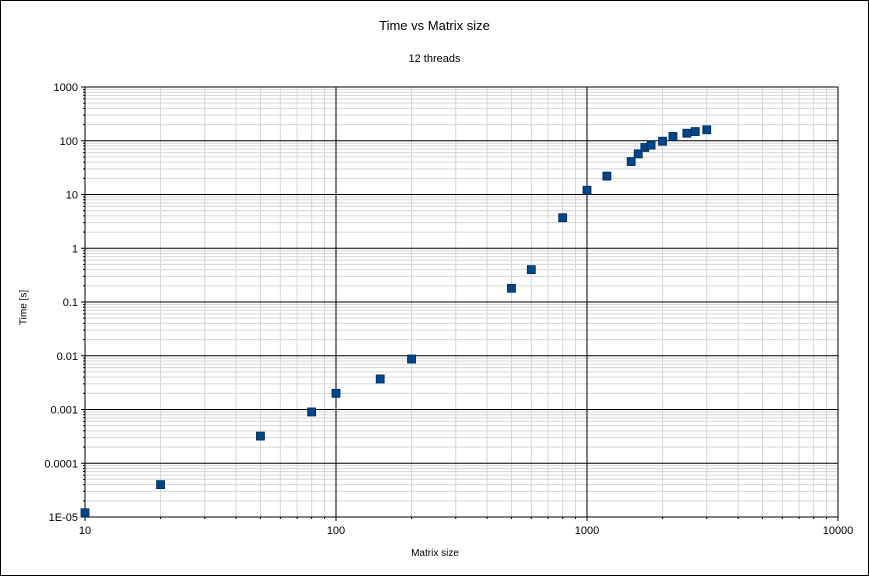 Image resolution: width=869 pixels, height=576 pixels. What do you see at coordinates (64, 411) in the screenshot?
I see `y-tick-label: 0.001` at bounding box center [64, 411].